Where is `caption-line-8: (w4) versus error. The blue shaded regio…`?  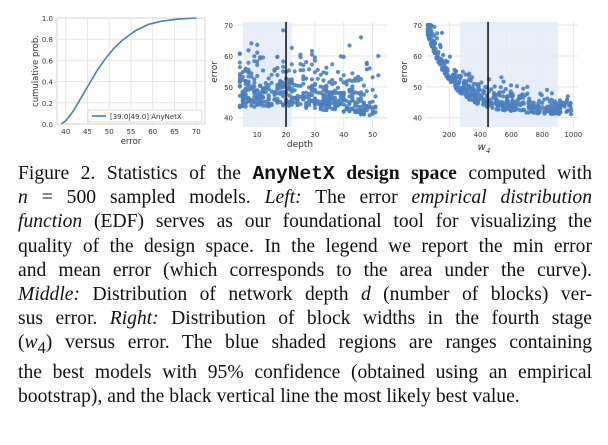
caption-line-8: (w4) versus error. The blue shaded regio… is located at coordinates (305, 345).